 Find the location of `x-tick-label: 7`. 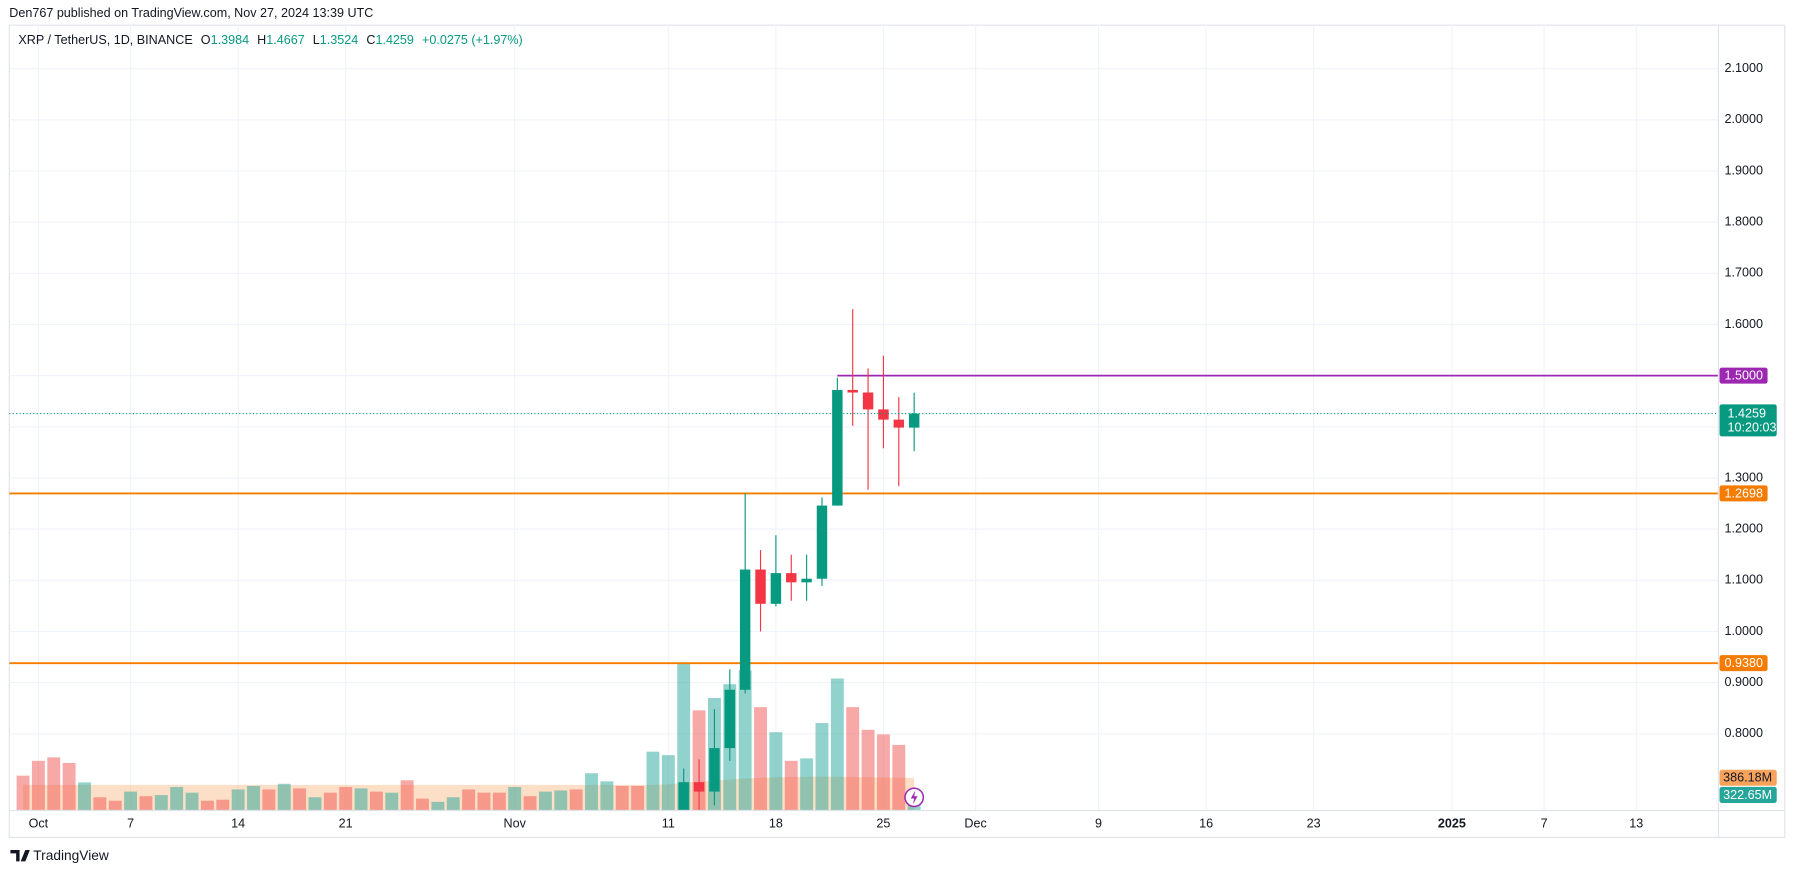

x-tick-label: 7 is located at coordinates (1544, 824).